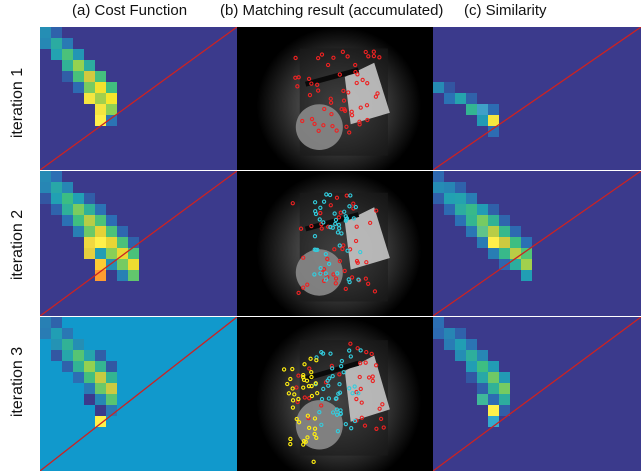 The image size is (641, 471). What do you see at coordinates (17, 382) in the screenshot?
I see `row-label-iteration-3: iteration 3` at bounding box center [17, 382].